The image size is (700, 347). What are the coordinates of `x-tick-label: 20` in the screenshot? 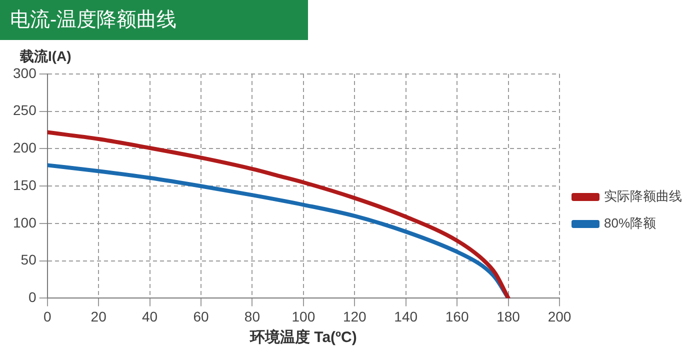 It's located at (98, 316).